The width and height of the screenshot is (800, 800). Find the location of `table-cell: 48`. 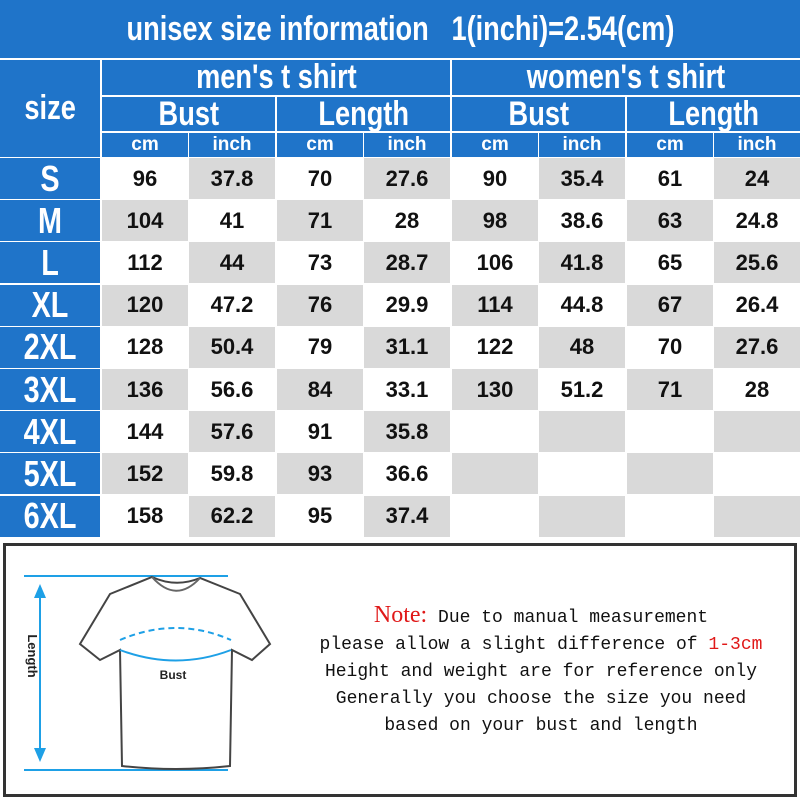

table-cell: 48 is located at coordinates (582, 347).